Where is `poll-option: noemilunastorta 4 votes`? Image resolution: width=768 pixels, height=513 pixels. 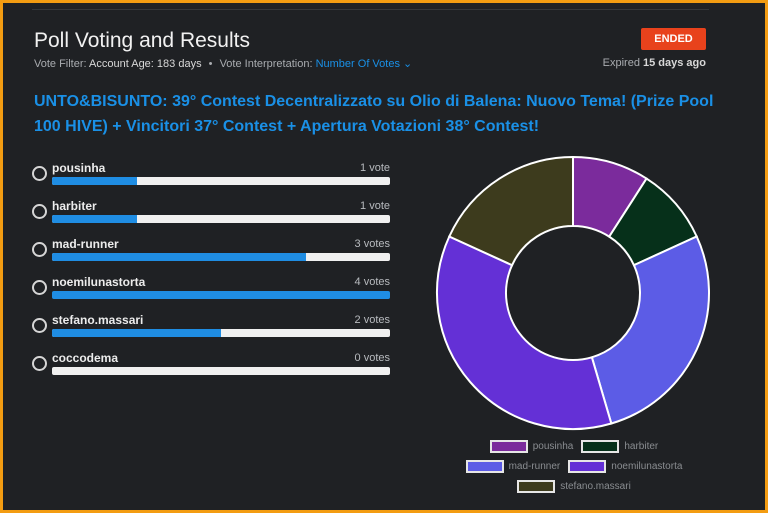
poll-option: noemilunastorta 4 votes is located at coordinates (211, 291).